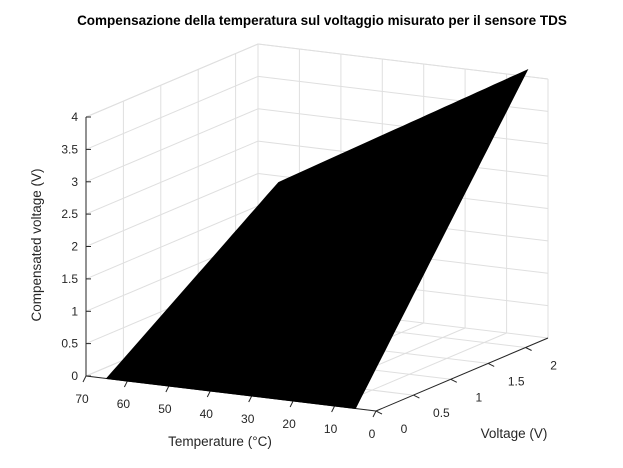 Image resolution: width=623 pixels, height=468 pixels. Describe the element at coordinates (248, 419) in the screenshot. I see `y-tick-label: 30` at that location.